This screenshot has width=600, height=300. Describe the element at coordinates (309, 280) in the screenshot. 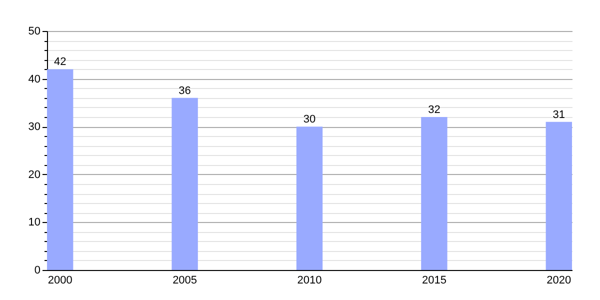

I see `x-tick-label: 2010` at that location.